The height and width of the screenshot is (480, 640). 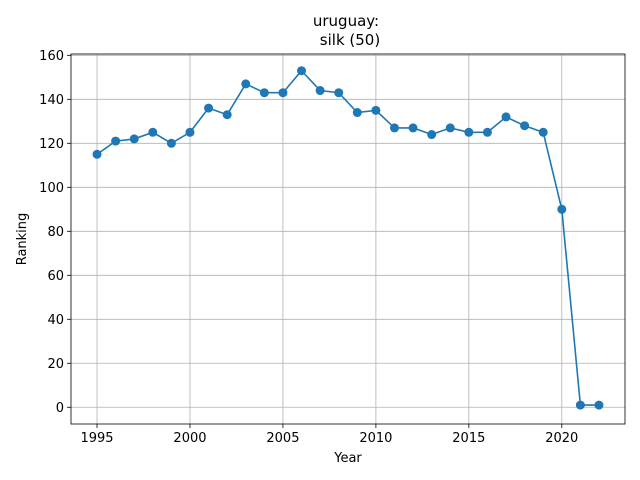 What do you see at coordinates (22, 239) in the screenshot?
I see `y-axis-label: Ranking` at bounding box center [22, 239].